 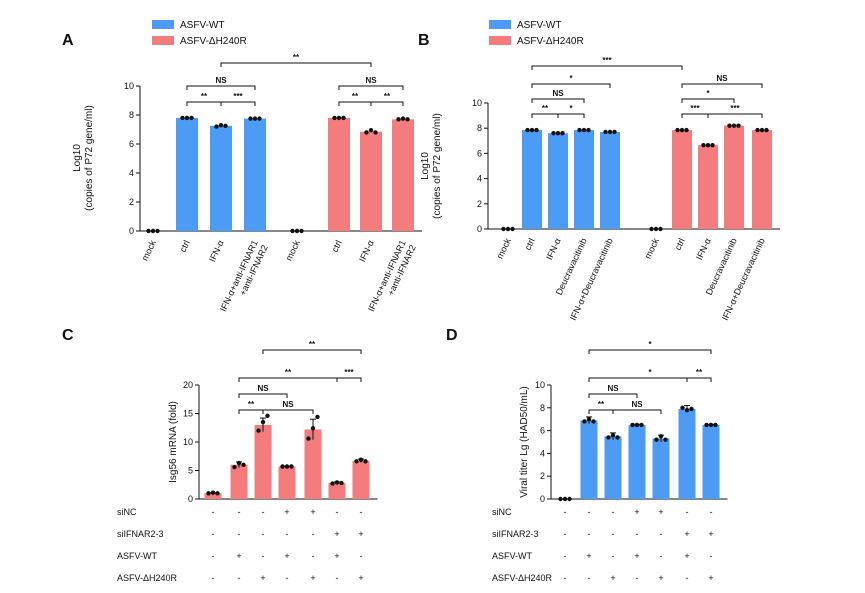 I want to click on panel-b-category-label-line: ctrl, so click(x=680, y=244).